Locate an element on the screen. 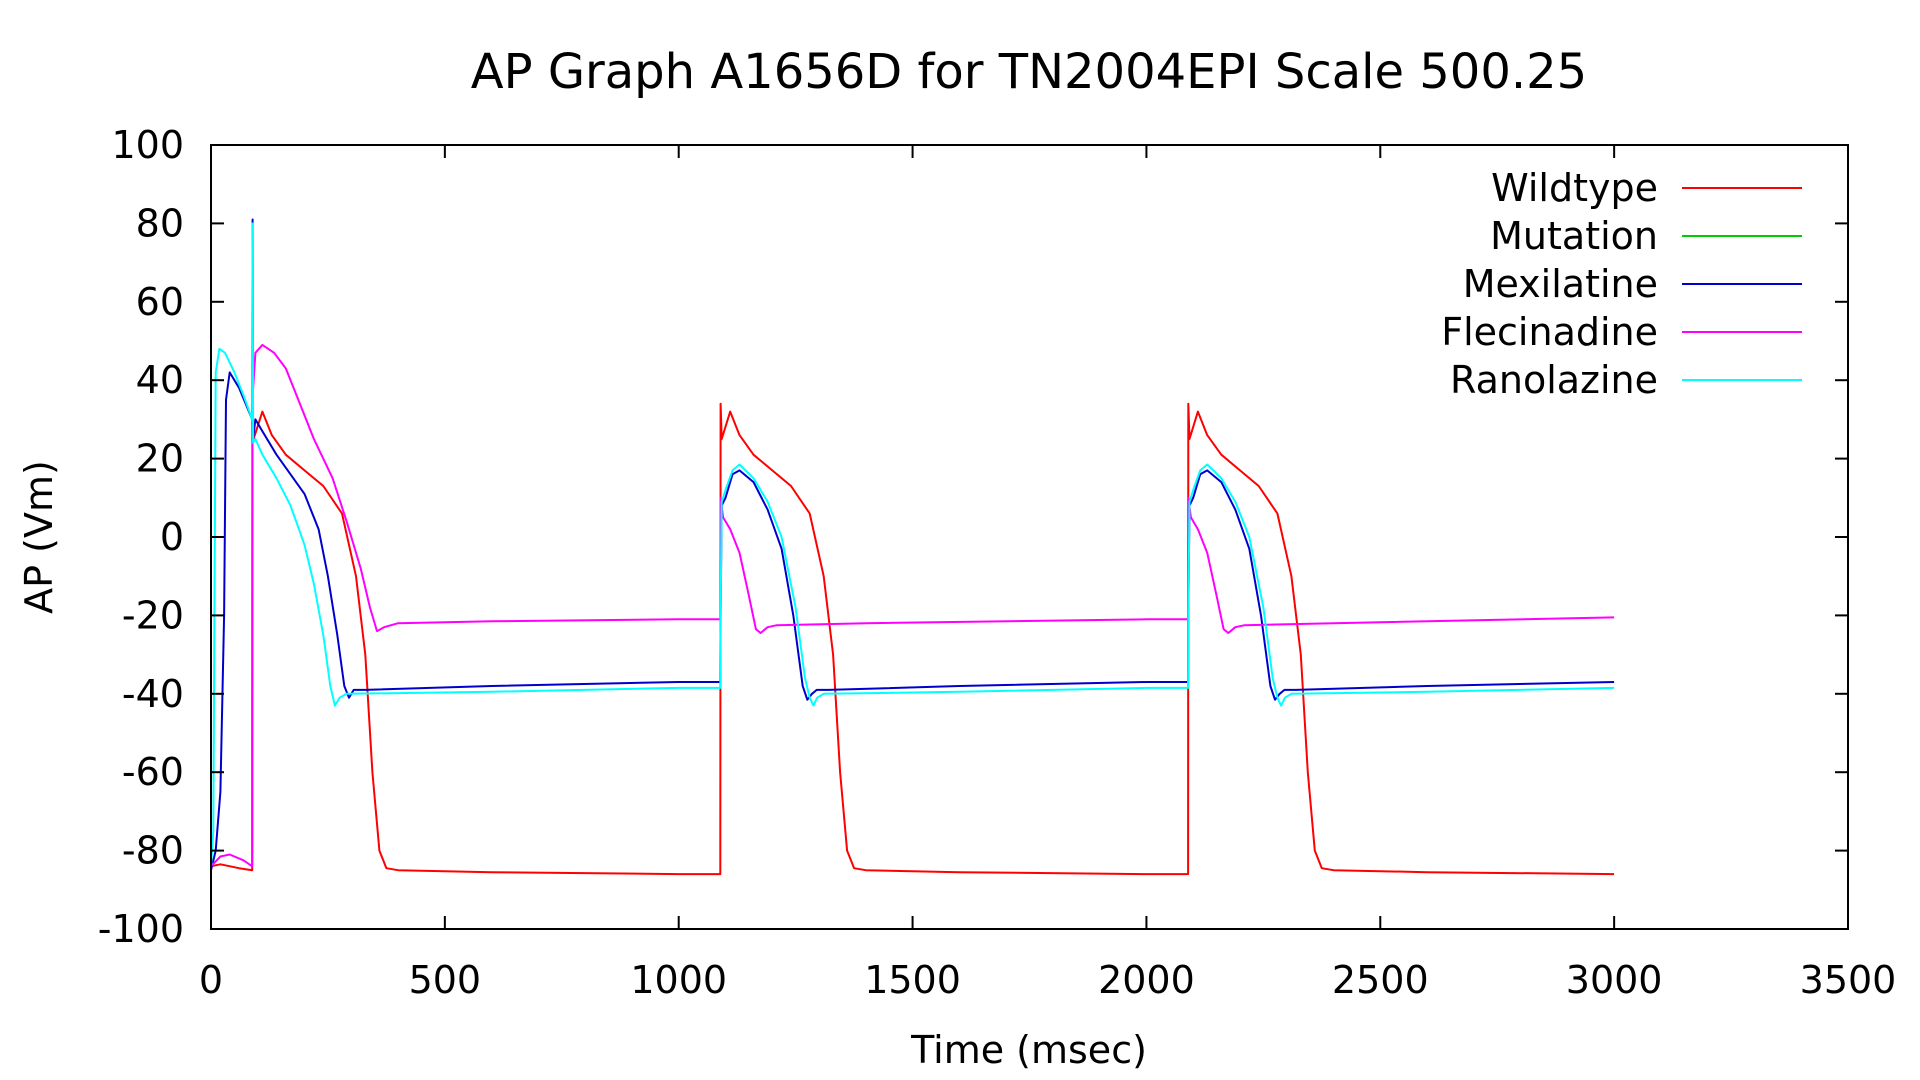  legend-label-wildtype: Wildtype is located at coordinates (1574, 188).